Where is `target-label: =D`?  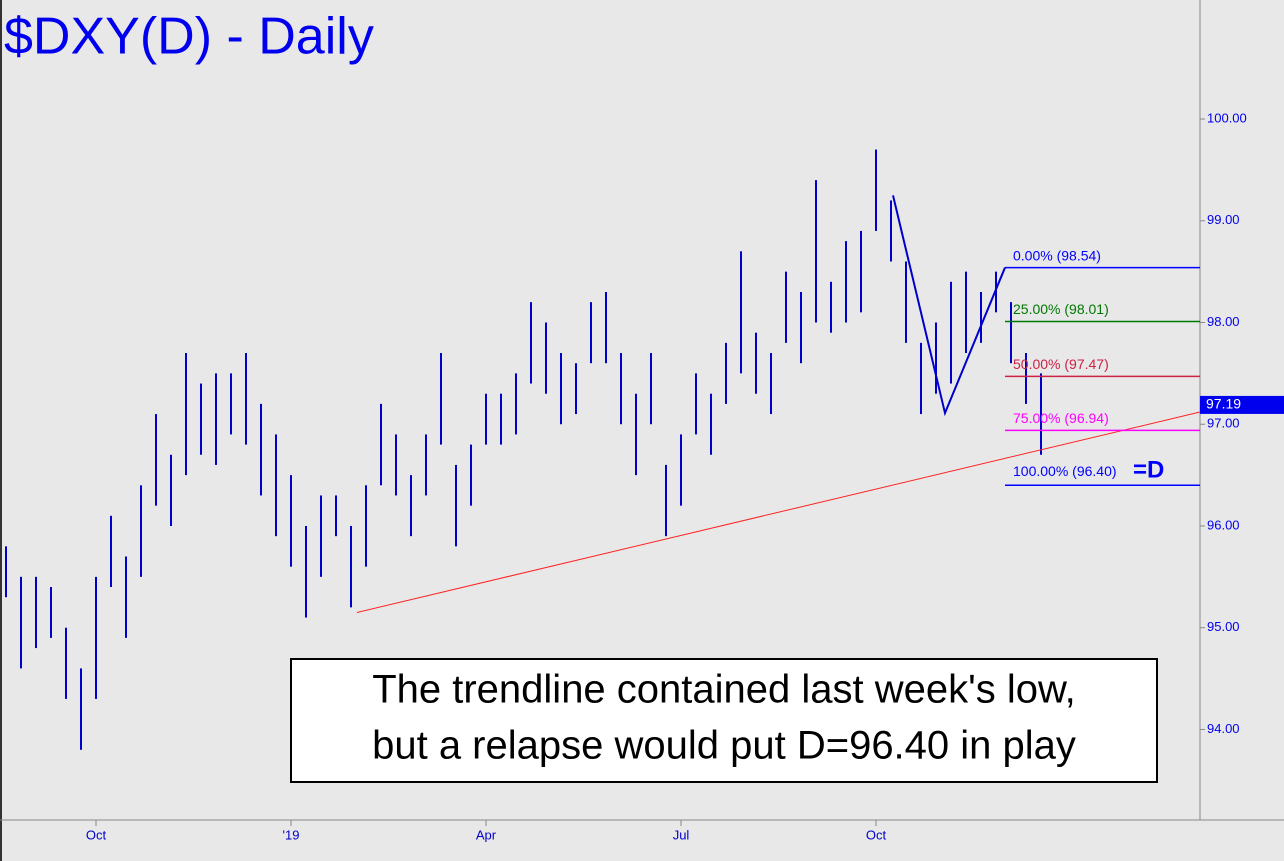
target-label: =D is located at coordinates (1148, 470).